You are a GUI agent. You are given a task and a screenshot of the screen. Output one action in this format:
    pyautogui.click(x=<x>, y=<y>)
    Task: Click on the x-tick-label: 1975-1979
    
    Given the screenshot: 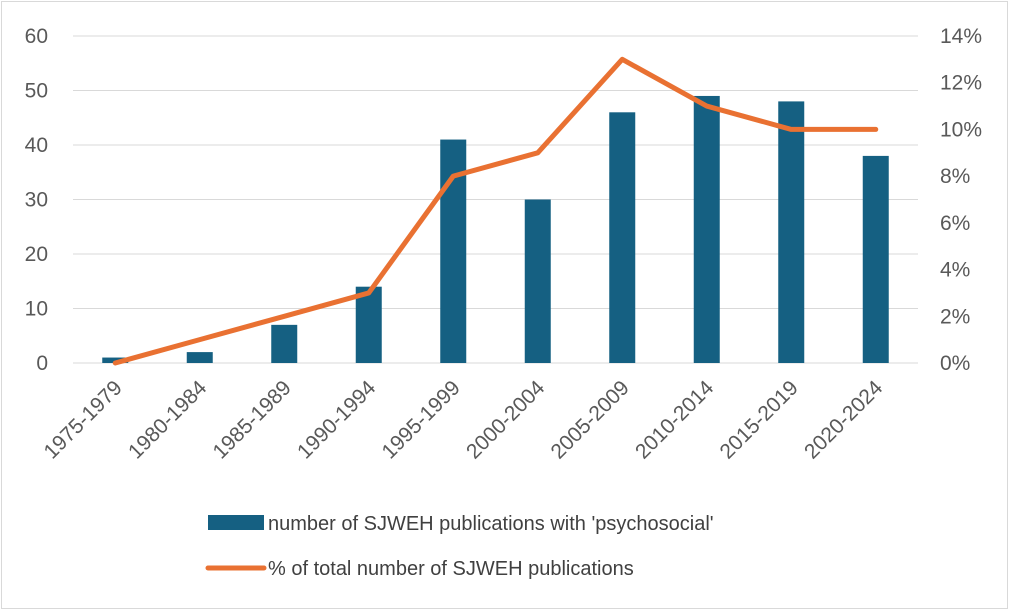 What is the action you would take?
    pyautogui.click(x=83, y=419)
    